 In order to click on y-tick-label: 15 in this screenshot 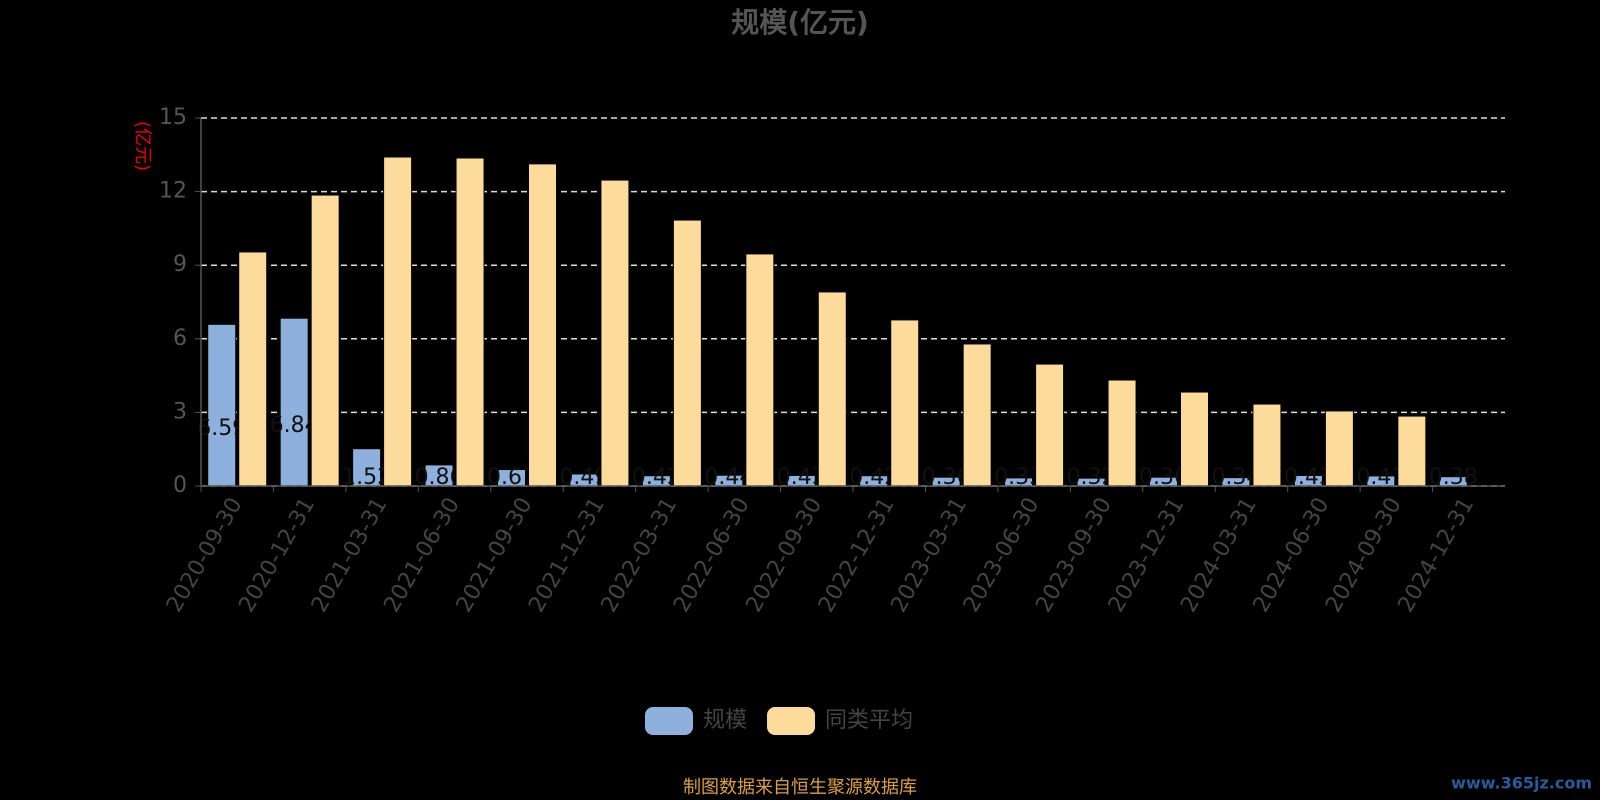, I will do `click(173, 117)`.